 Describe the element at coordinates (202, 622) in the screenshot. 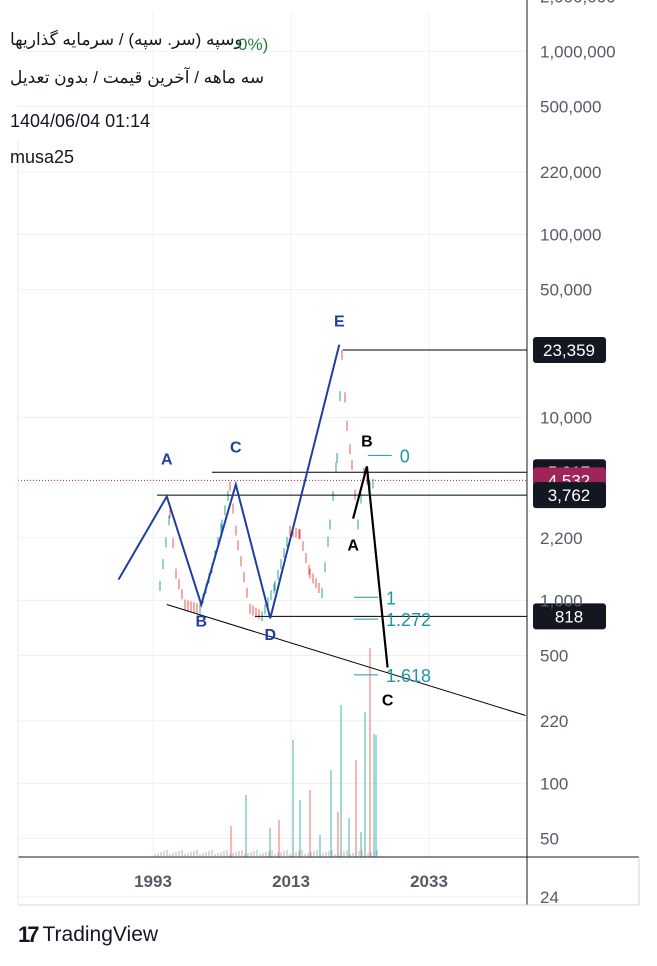

I see `wave-label: B` at that location.